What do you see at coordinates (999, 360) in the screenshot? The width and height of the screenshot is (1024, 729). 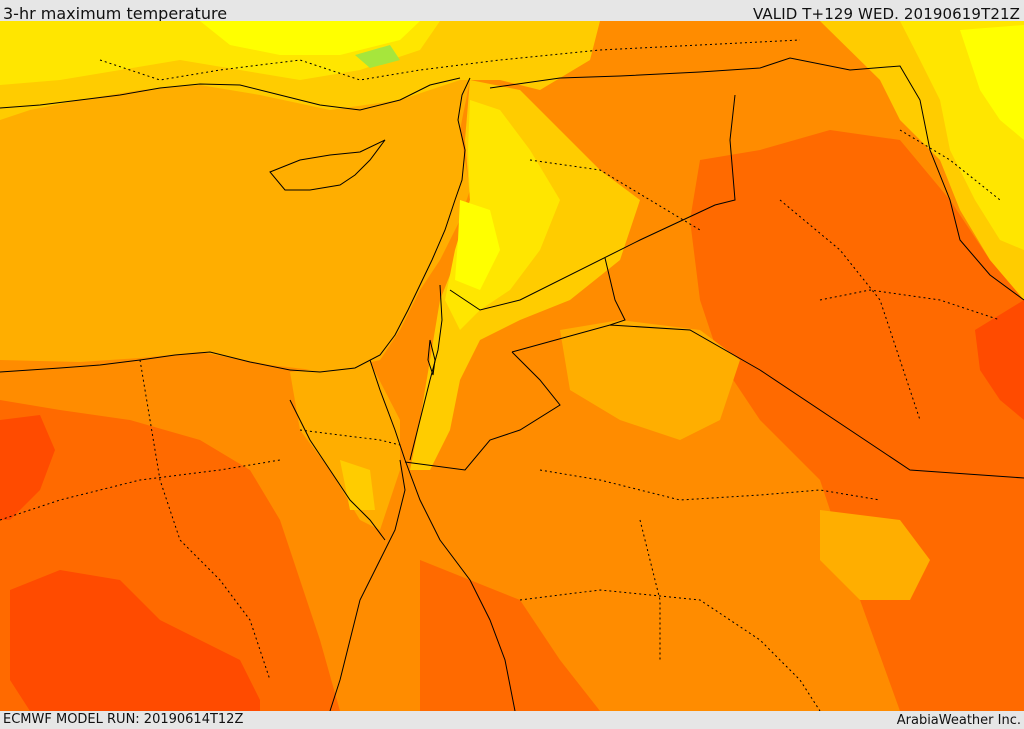 I see `temp-field-iraq-red` at bounding box center [999, 360].